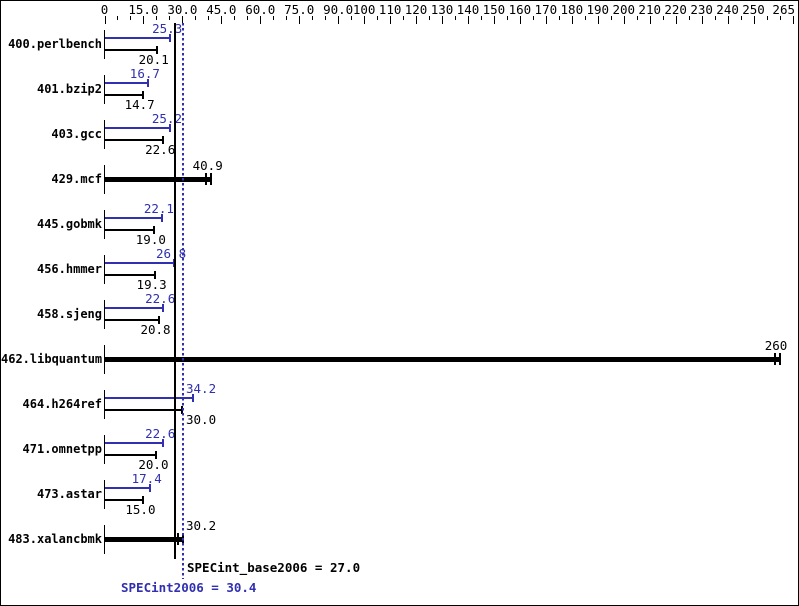 This screenshot has height=606, width=799. I want to click on axis-tick-label: 170, so click(546, 9).